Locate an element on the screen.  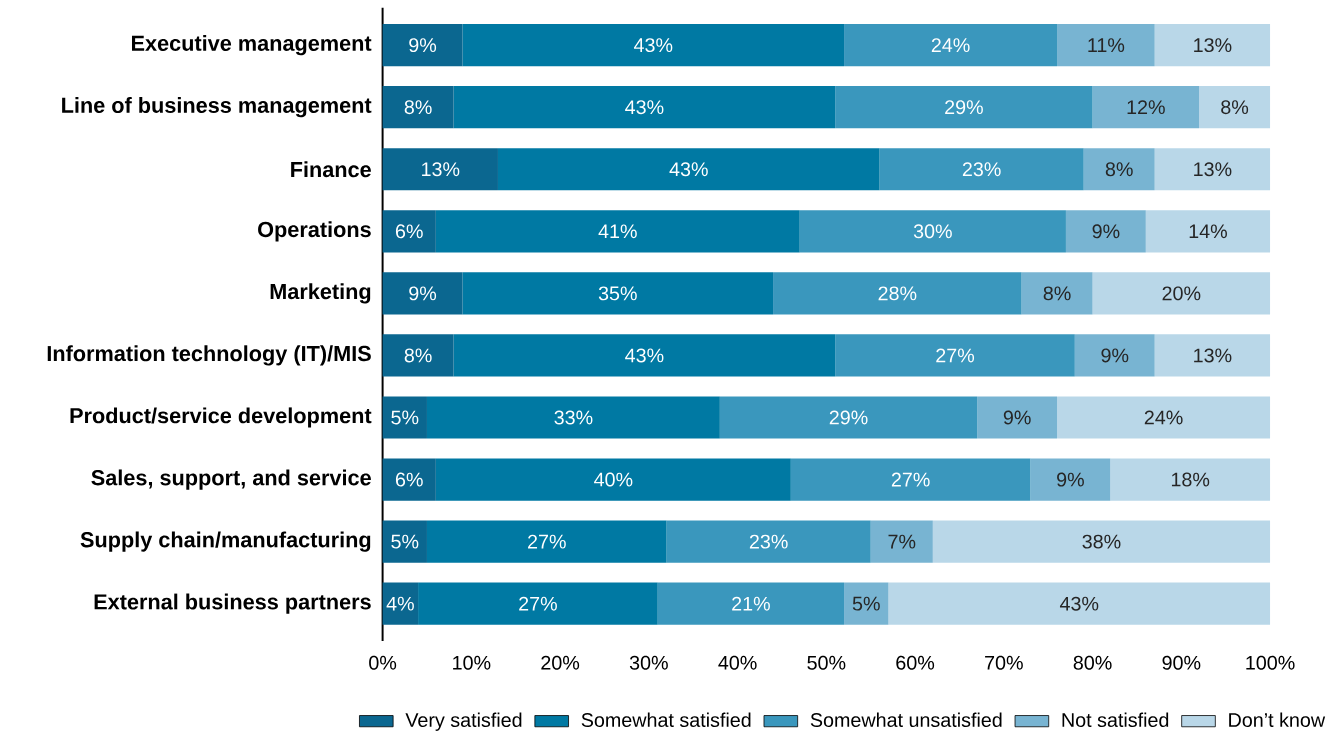
y-tick-label: External business partners is located at coordinates (232, 603).